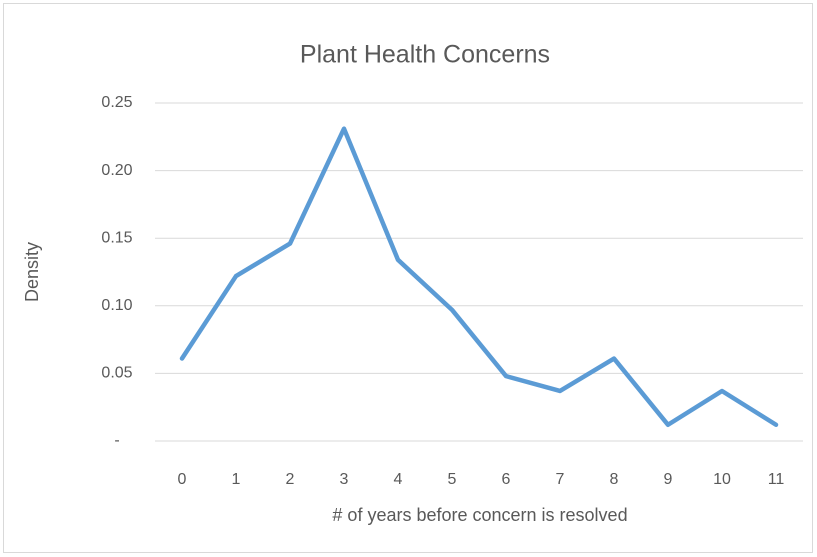 The image size is (817, 557). I want to click on y-tick-label: 0.05, so click(116, 373).